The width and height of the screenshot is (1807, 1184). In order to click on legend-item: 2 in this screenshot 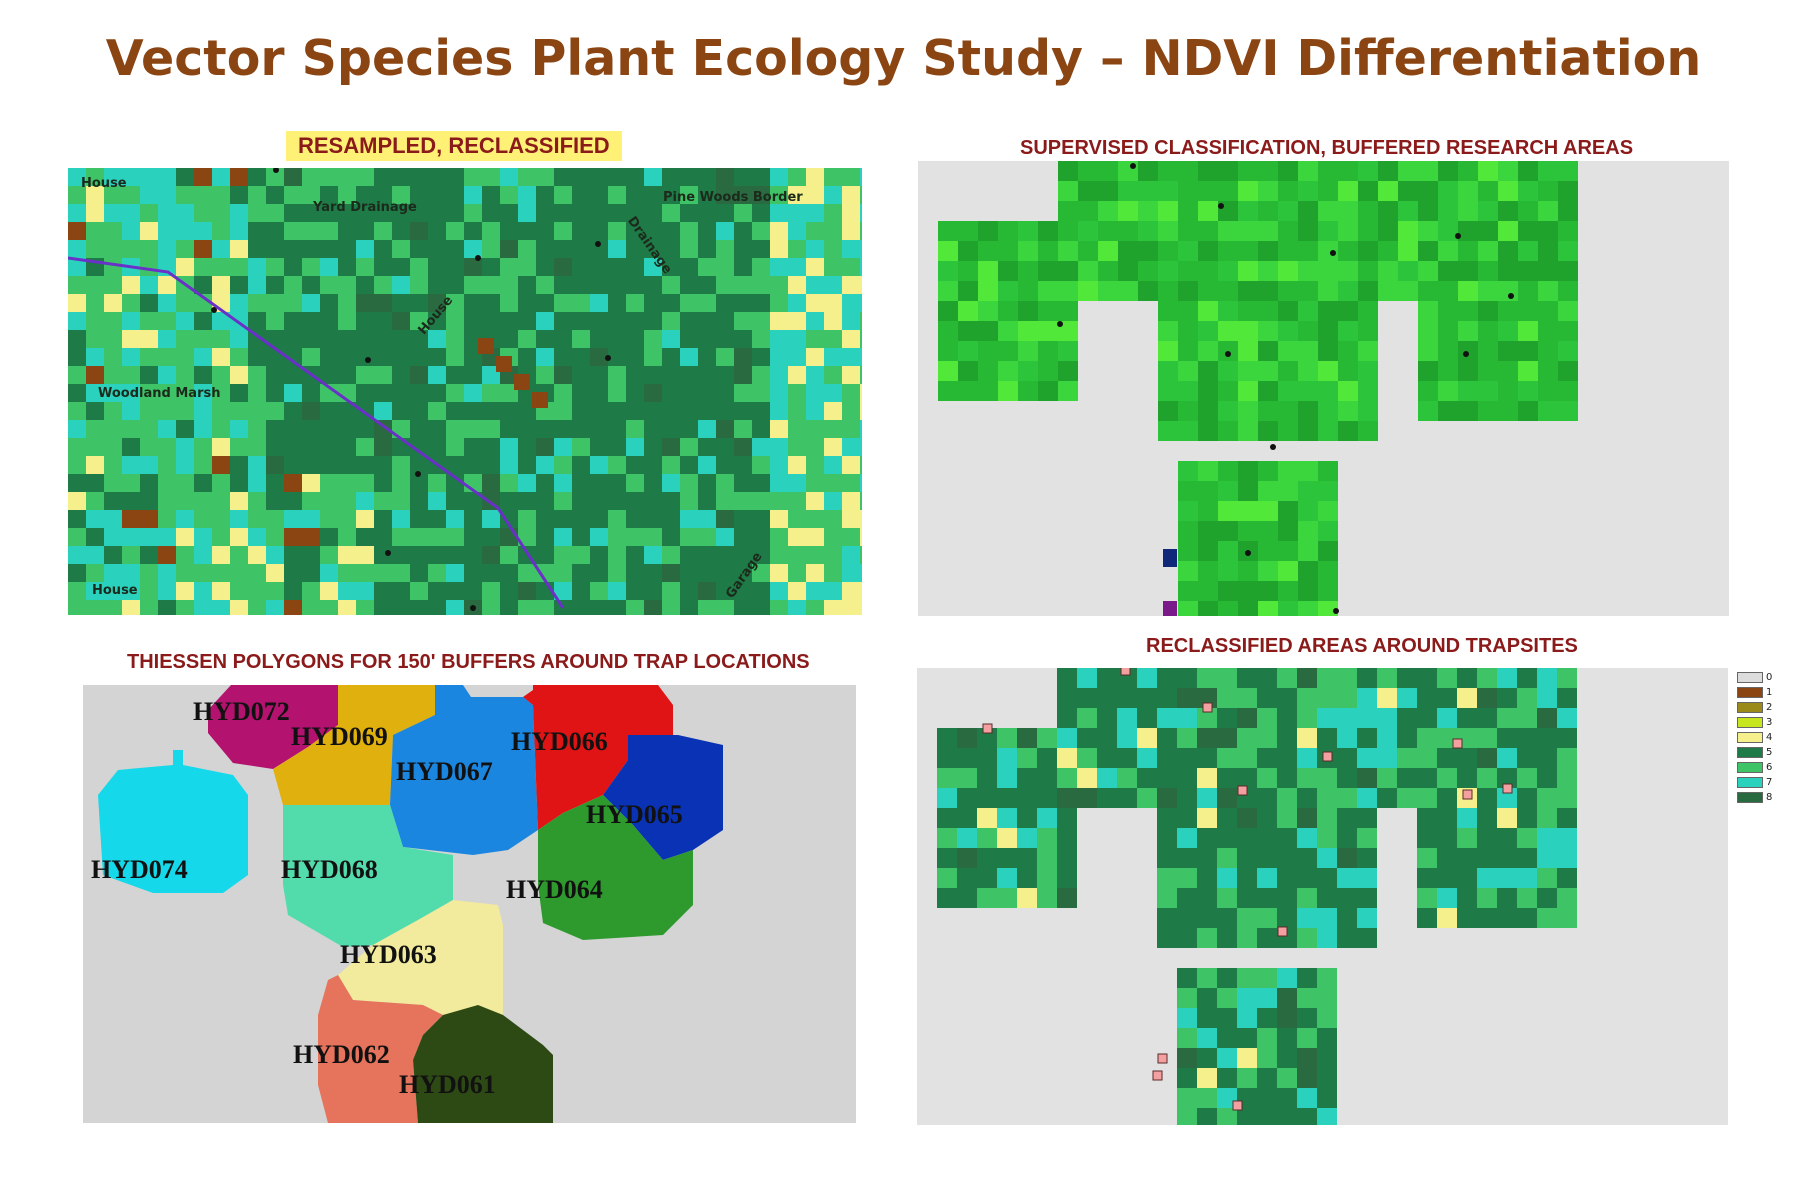, I will do `click(1754, 707)`.